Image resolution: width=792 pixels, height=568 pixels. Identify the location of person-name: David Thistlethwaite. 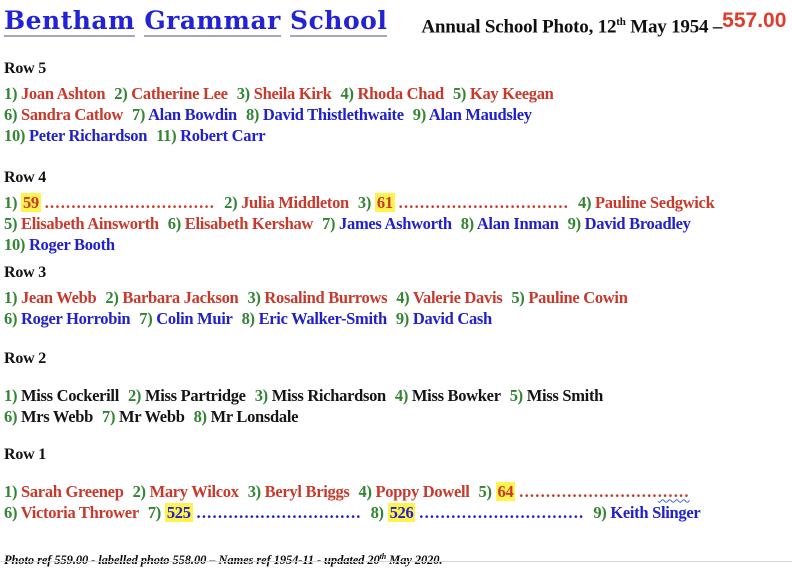
(333, 115).